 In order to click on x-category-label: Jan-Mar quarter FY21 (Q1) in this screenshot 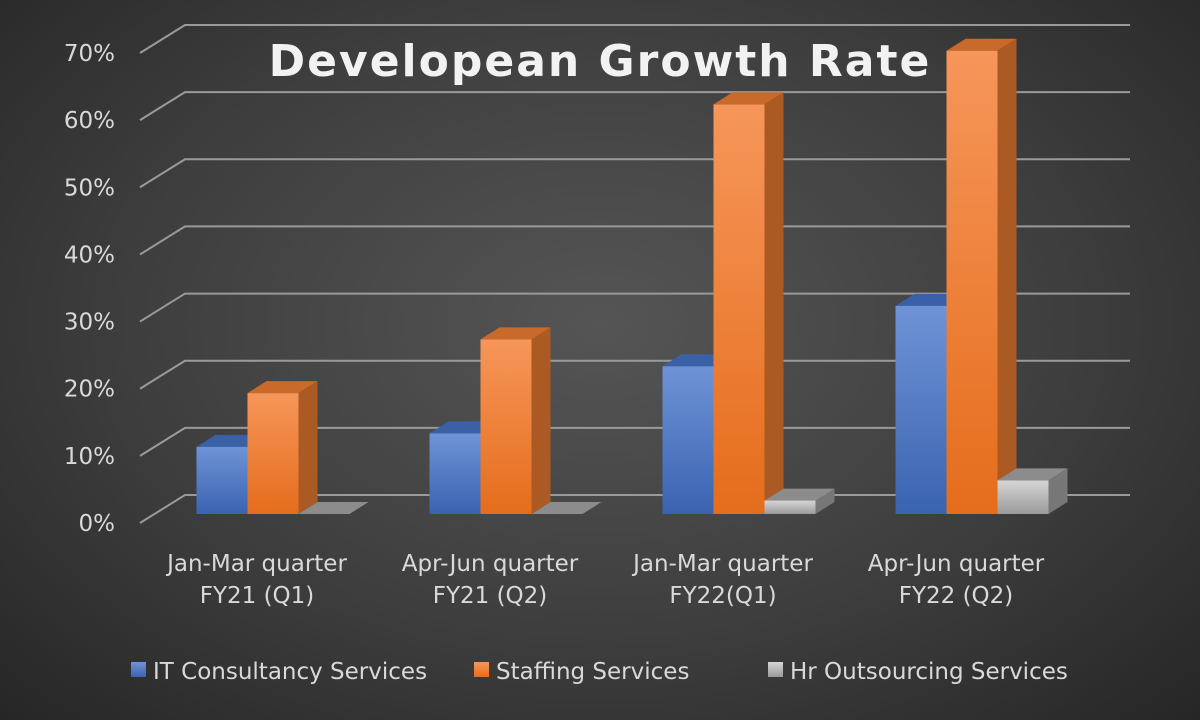, I will do `click(256, 580)`.